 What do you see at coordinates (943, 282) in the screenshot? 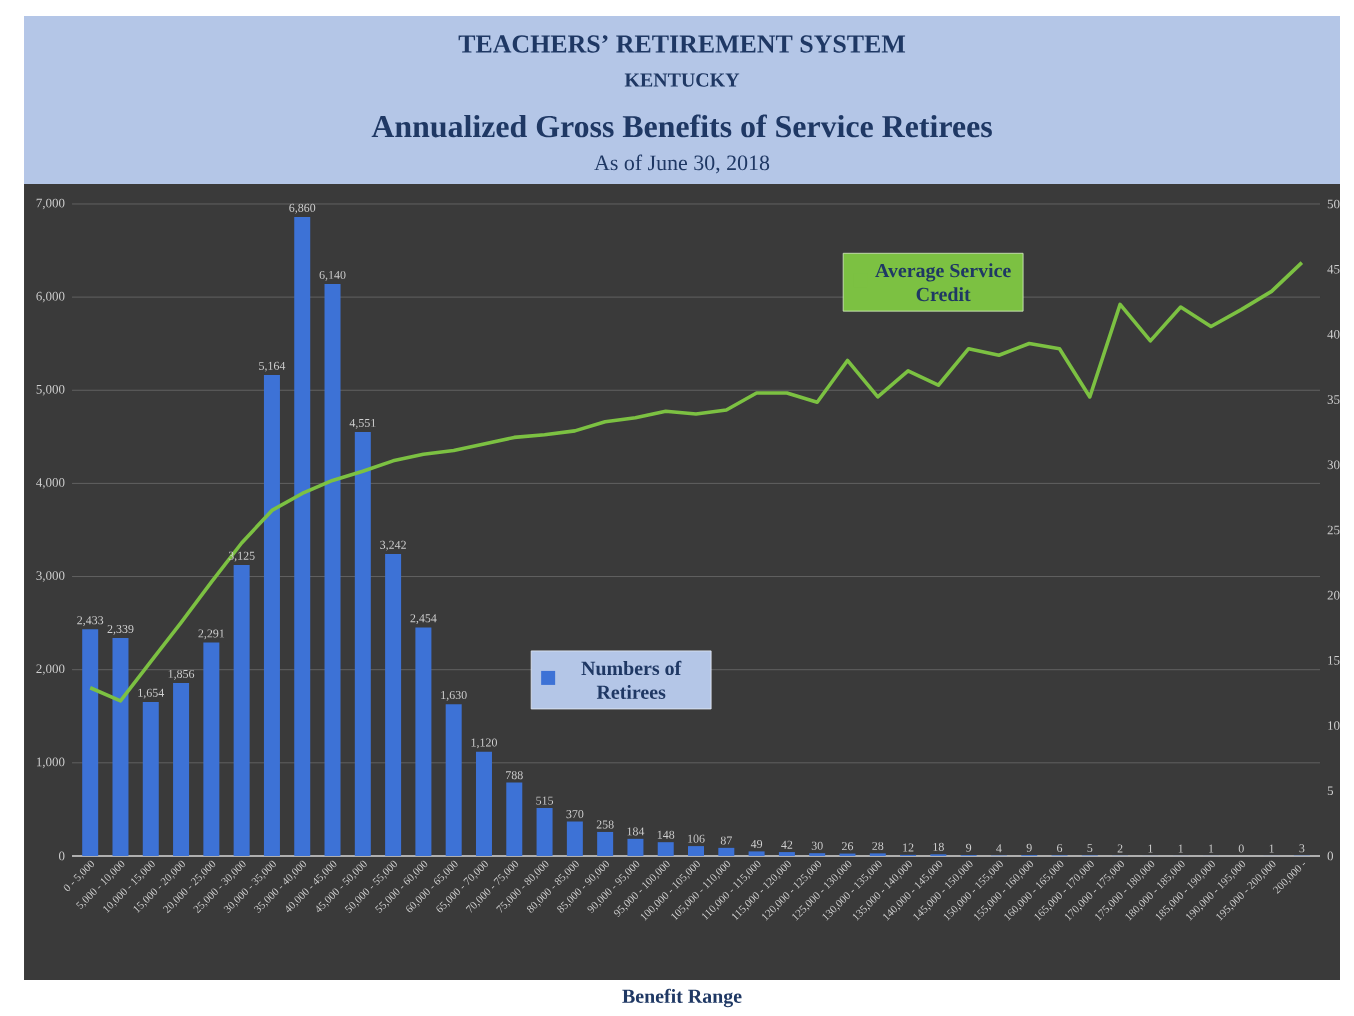
I see `text: Average Service Credit` at bounding box center [943, 282].